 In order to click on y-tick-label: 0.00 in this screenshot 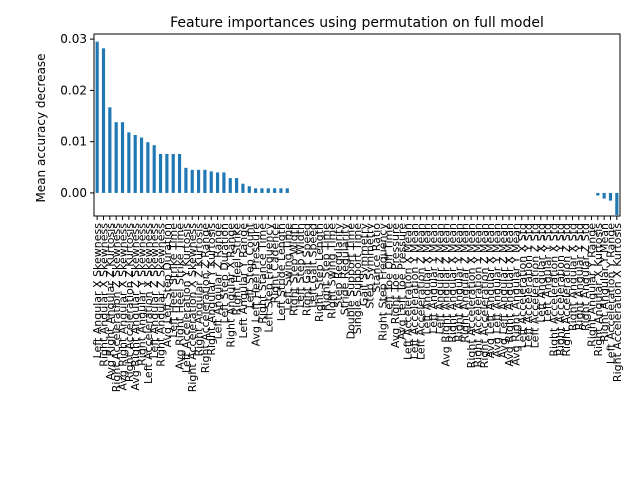, I will do `click(73, 193)`.